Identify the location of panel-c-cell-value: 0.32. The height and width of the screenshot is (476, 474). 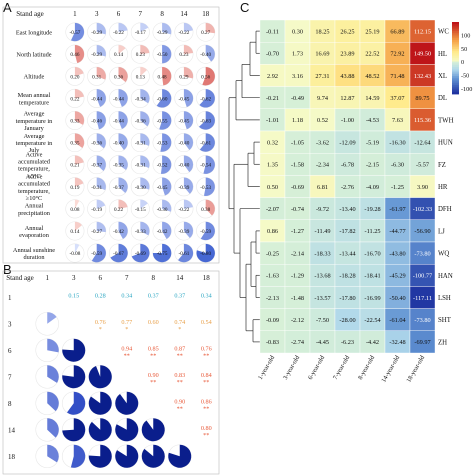
(272, 142).